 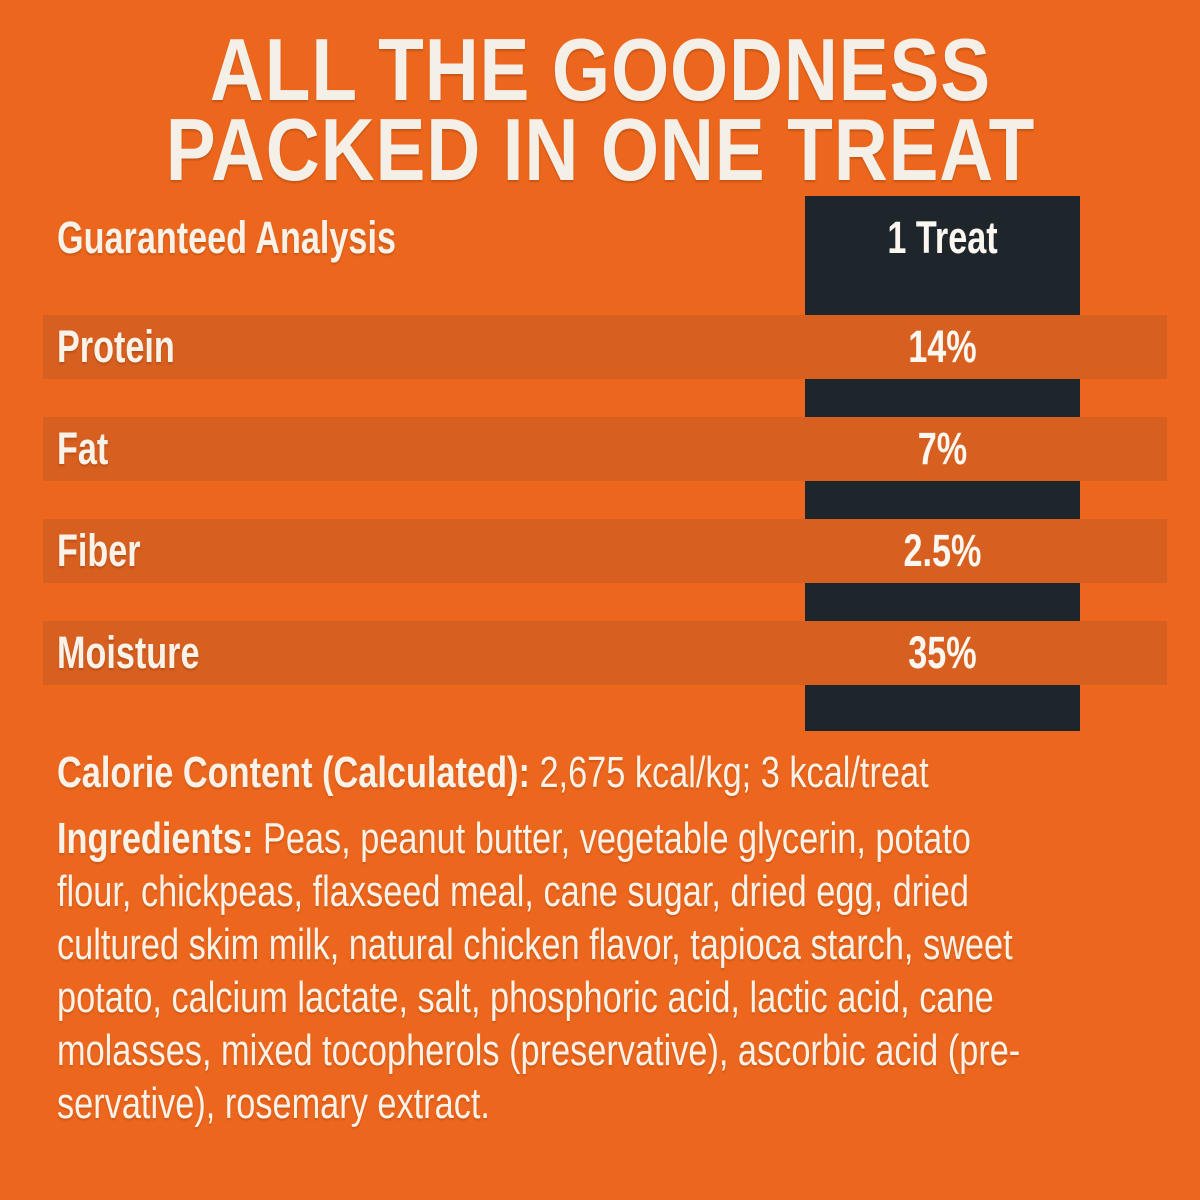 I want to click on row-label-fat: Fat, so click(x=83, y=448).